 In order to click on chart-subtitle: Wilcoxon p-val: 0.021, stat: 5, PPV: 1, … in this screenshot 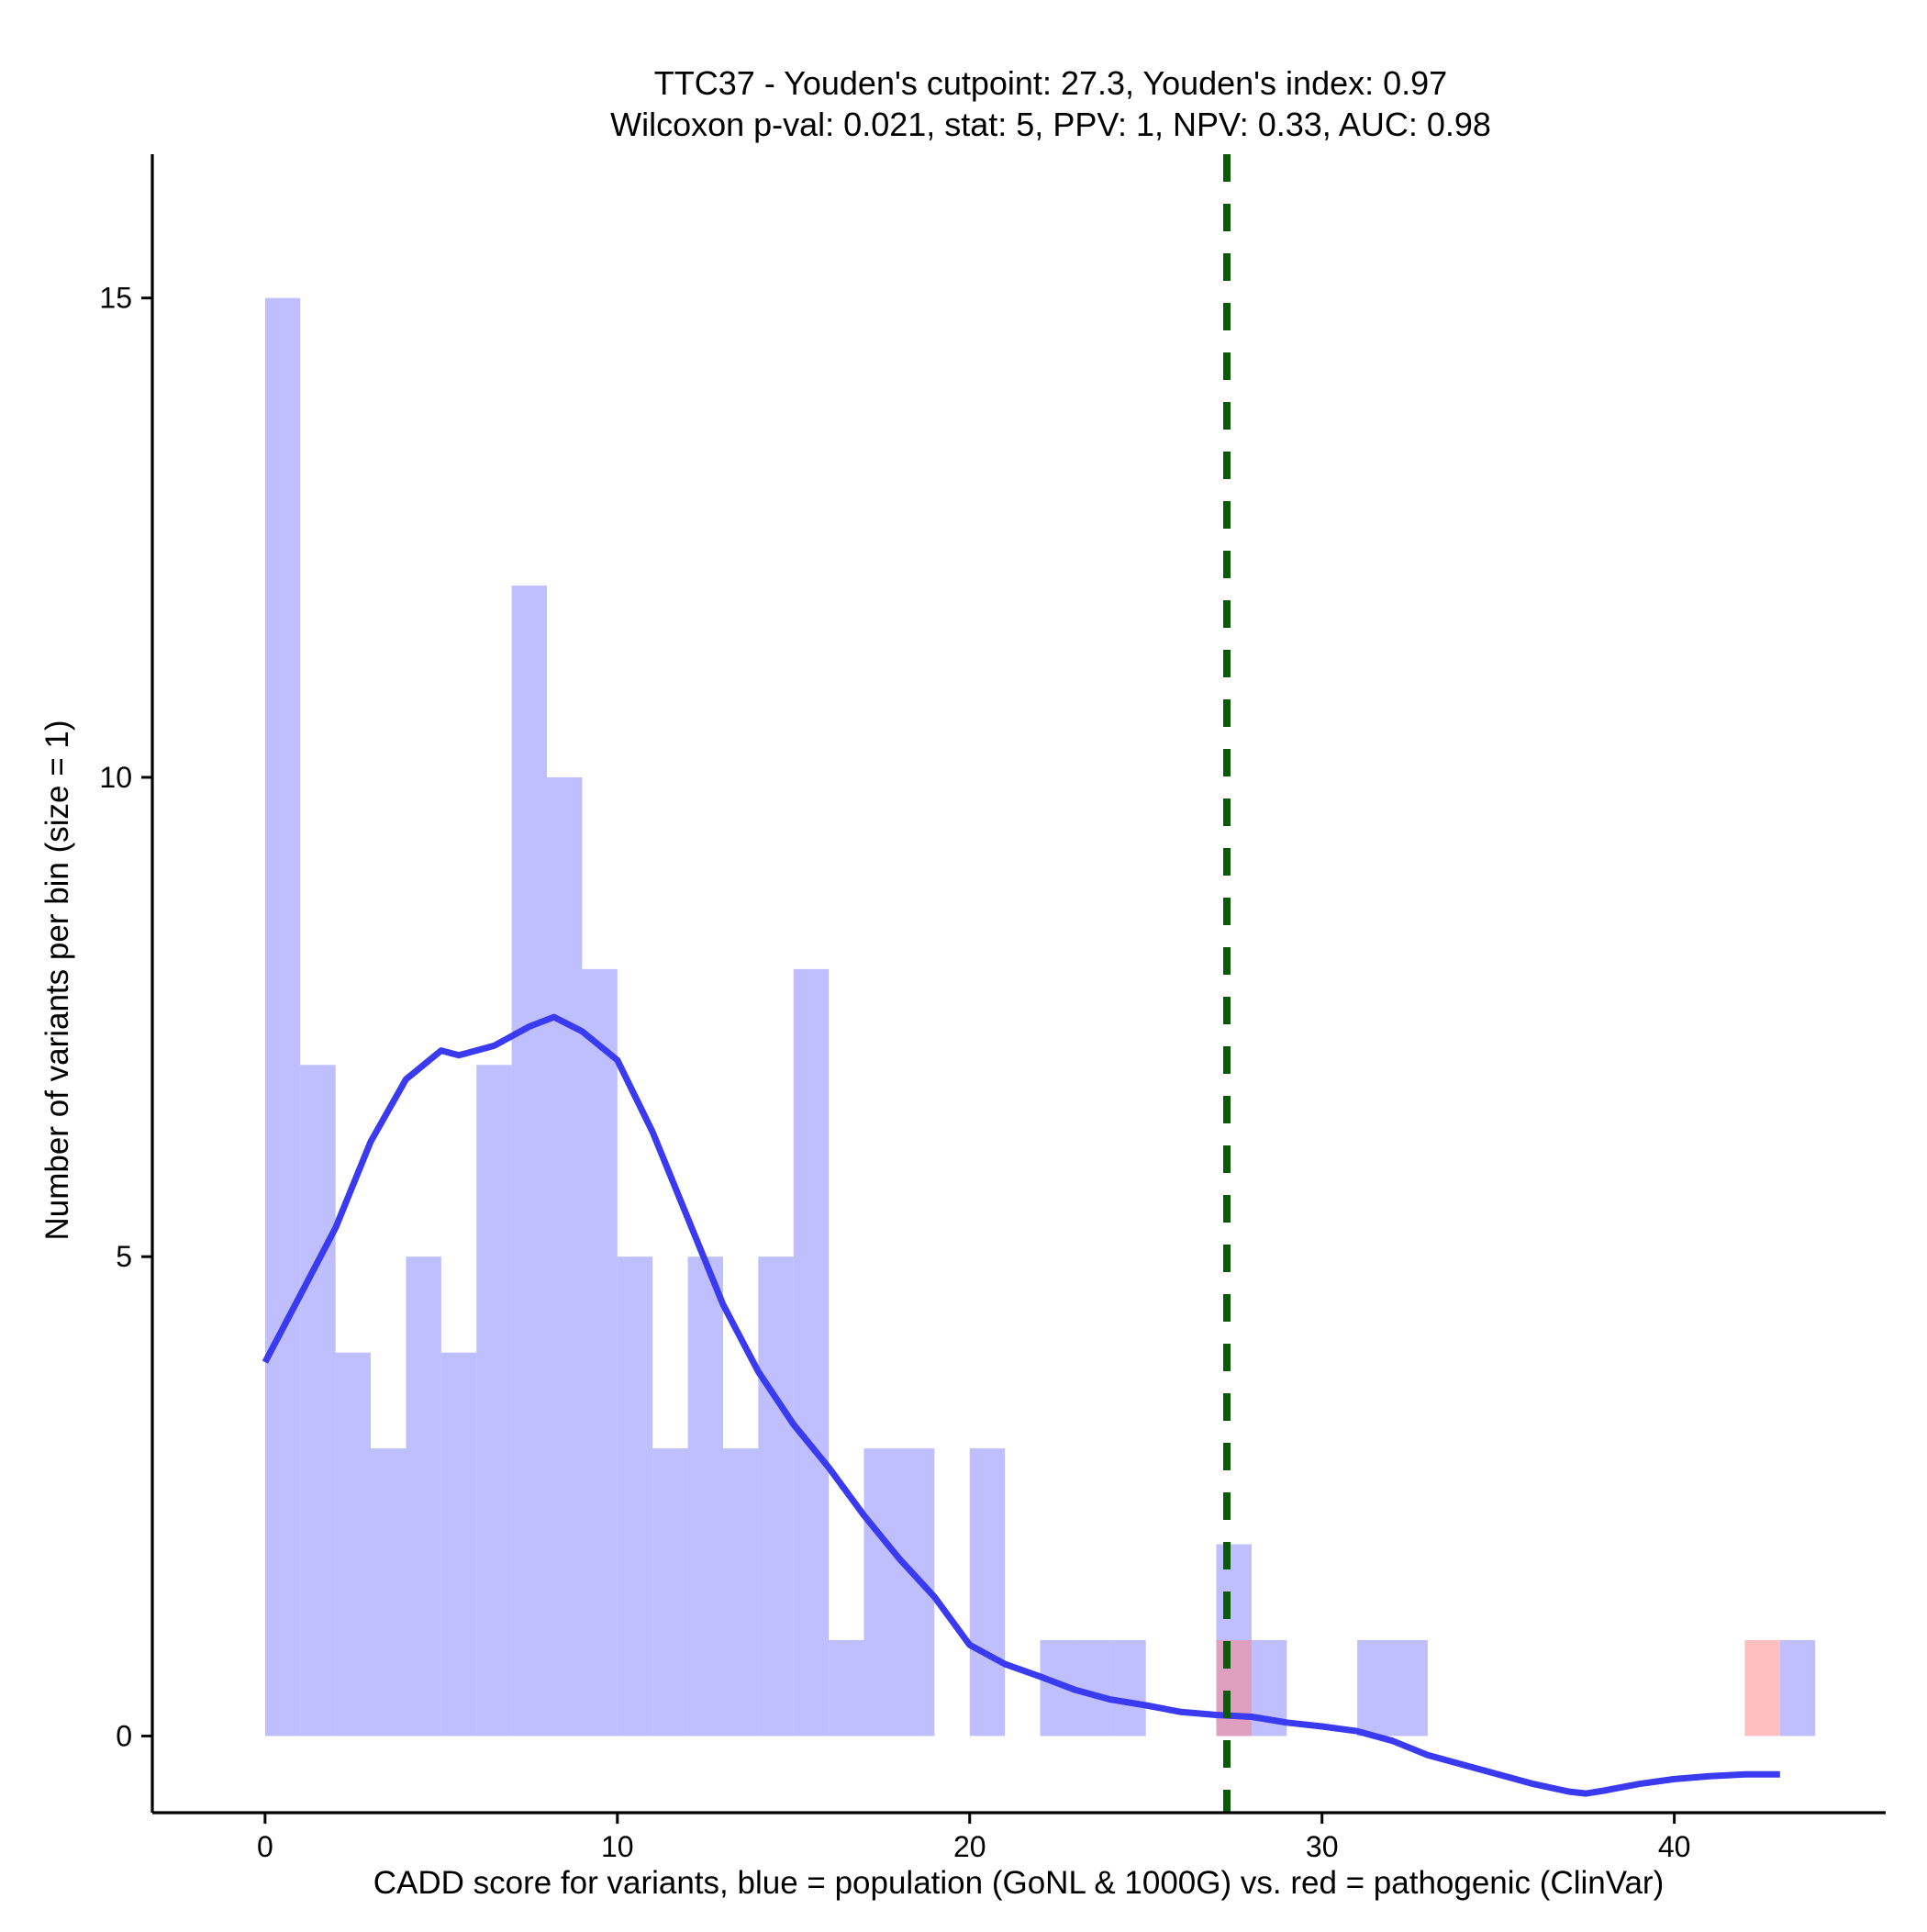, I will do `click(1050, 125)`.